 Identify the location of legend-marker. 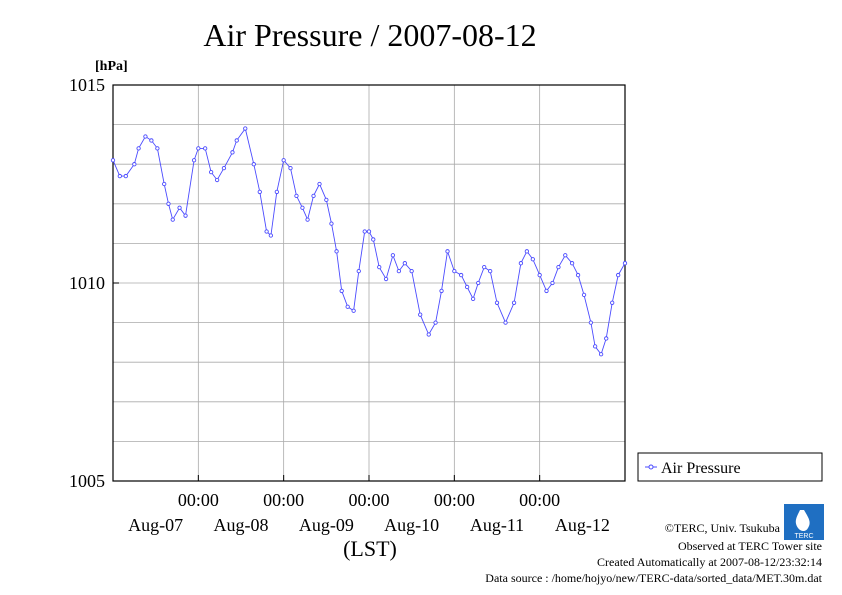
(651, 467).